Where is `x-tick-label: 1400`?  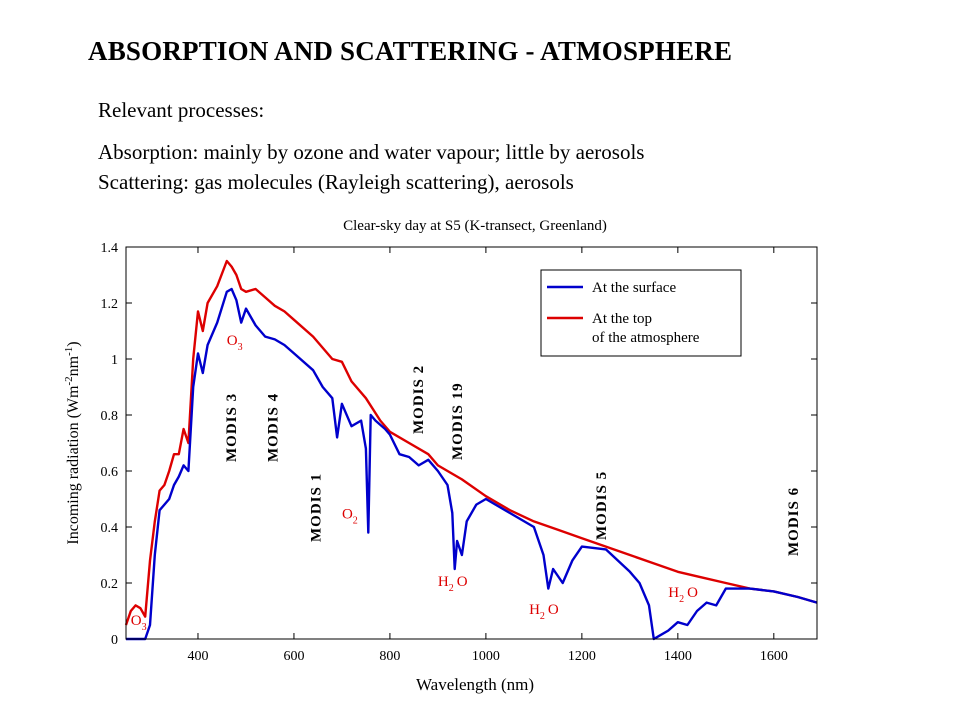
x-tick-label: 1400 is located at coordinates (678, 656).